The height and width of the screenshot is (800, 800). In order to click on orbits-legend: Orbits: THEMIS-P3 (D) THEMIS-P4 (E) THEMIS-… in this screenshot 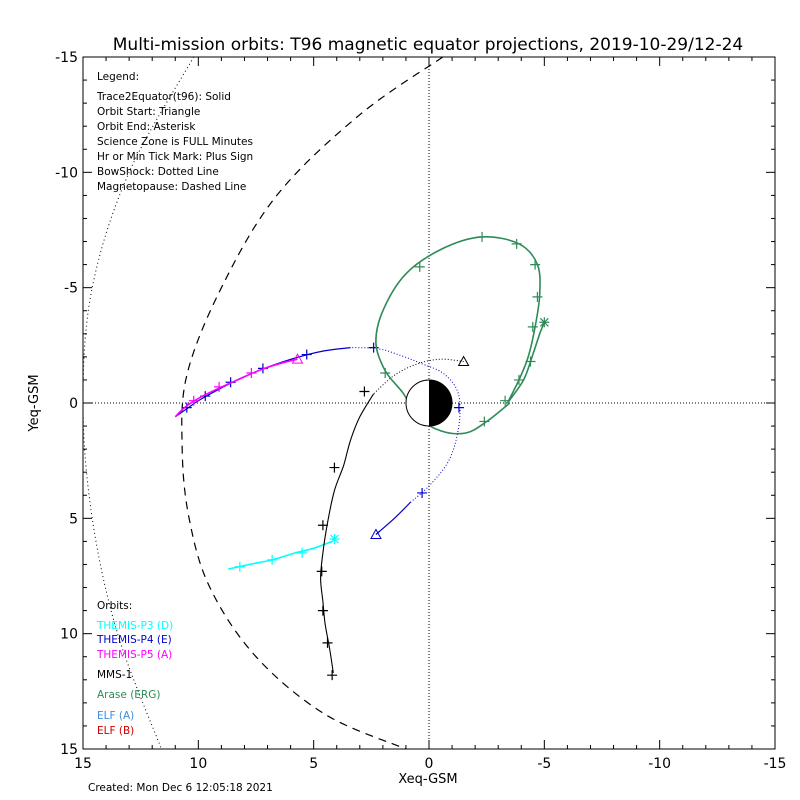, I will do `click(134, 668)`.